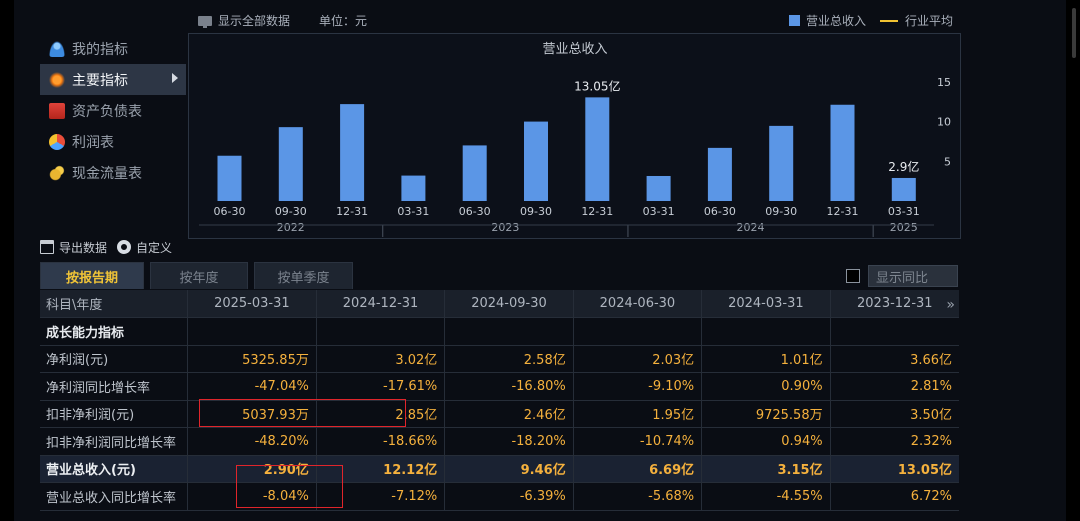 This screenshot has width=1080, height=521. I want to click on yoy-checkbox, so click(853, 276).